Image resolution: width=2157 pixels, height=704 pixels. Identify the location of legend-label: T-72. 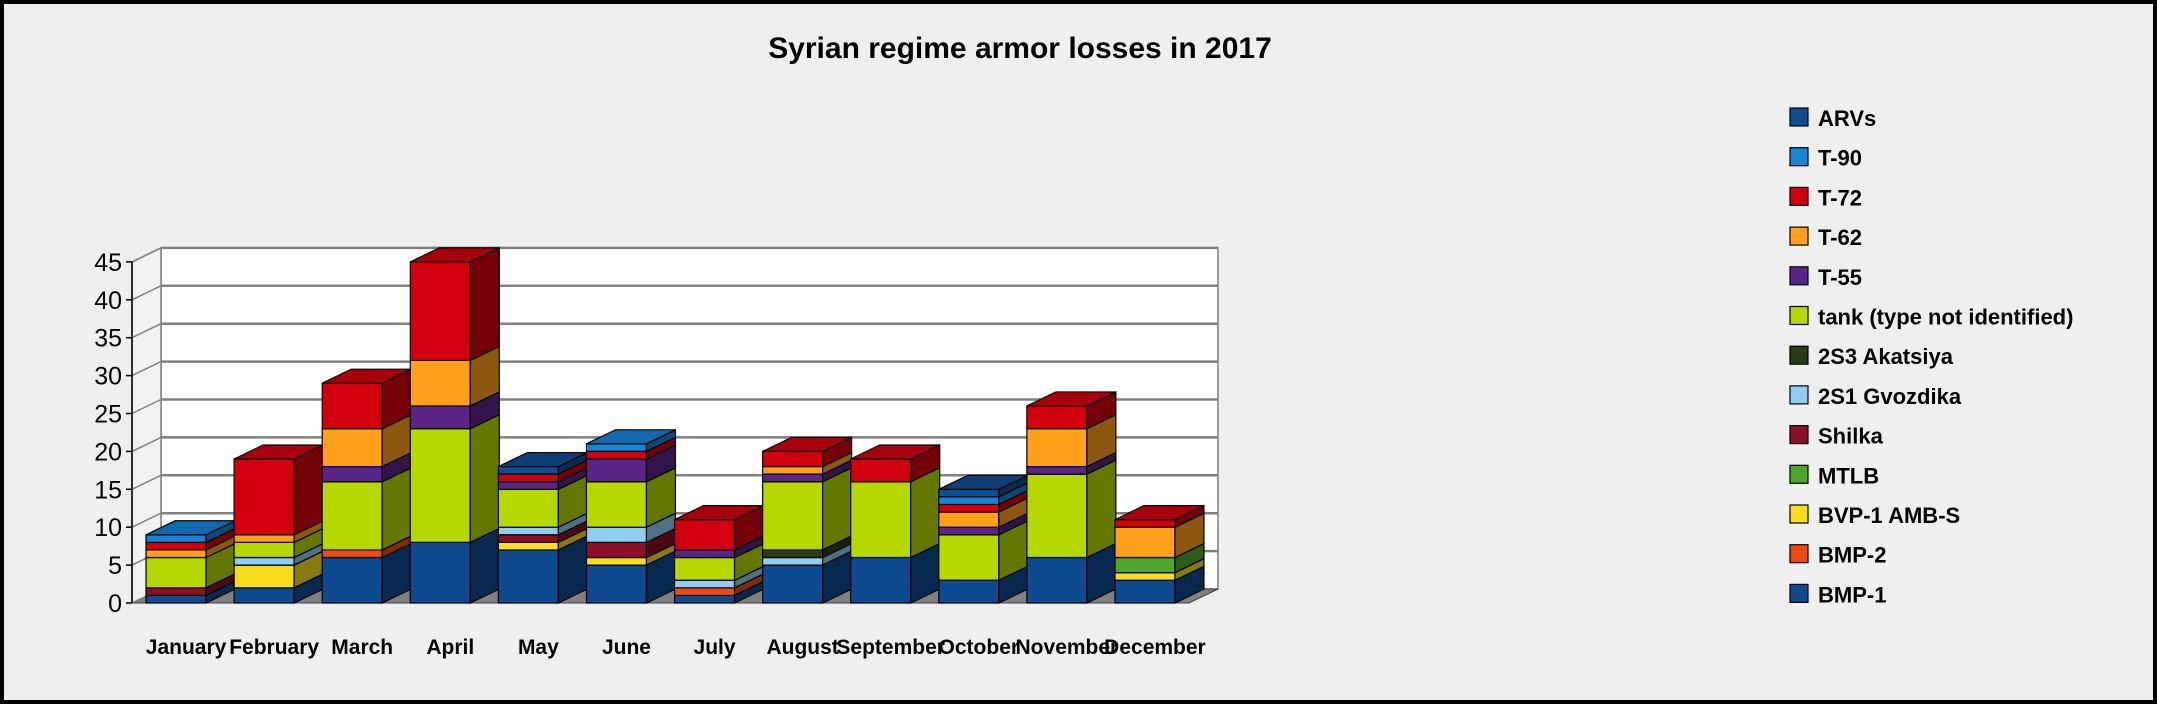
(1840, 197).